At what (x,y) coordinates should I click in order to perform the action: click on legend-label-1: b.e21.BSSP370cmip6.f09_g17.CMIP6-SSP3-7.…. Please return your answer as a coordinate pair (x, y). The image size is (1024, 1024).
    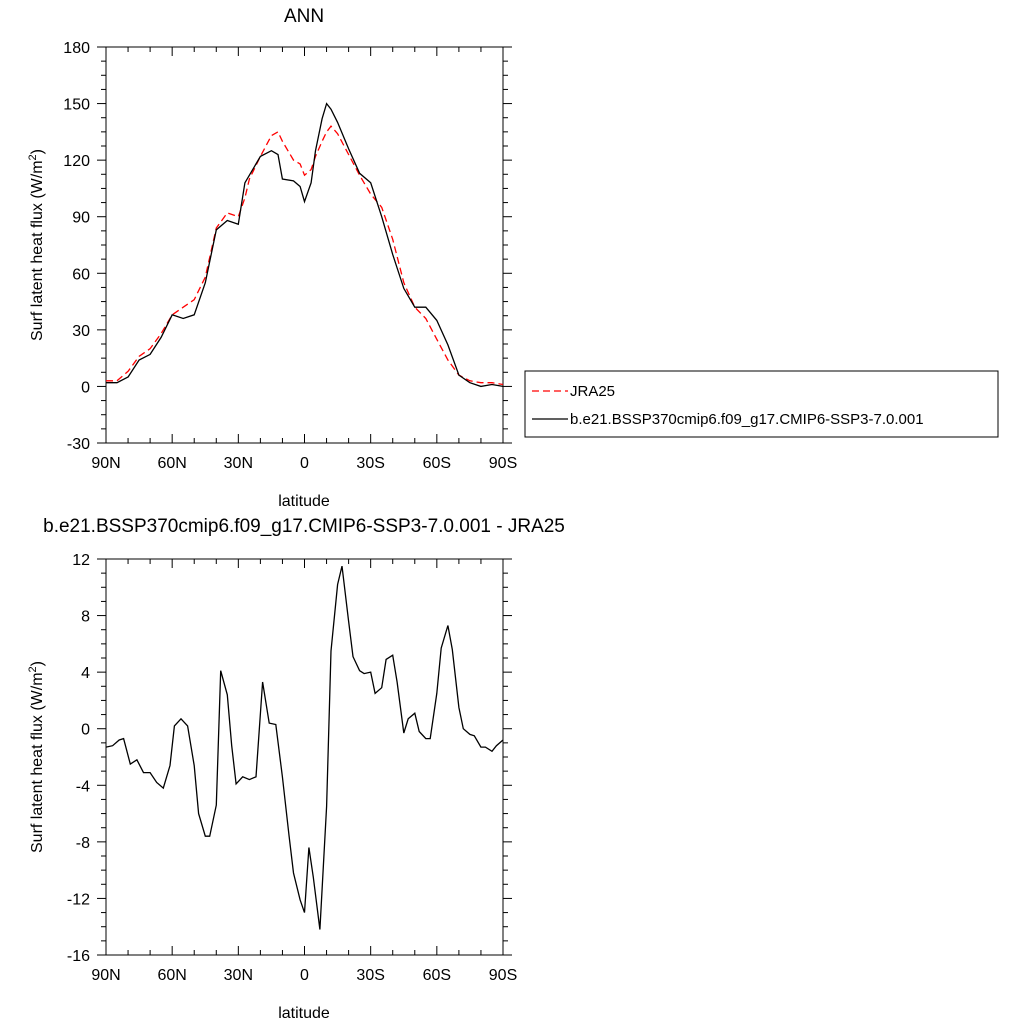
    Looking at the image, I should click on (747, 419).